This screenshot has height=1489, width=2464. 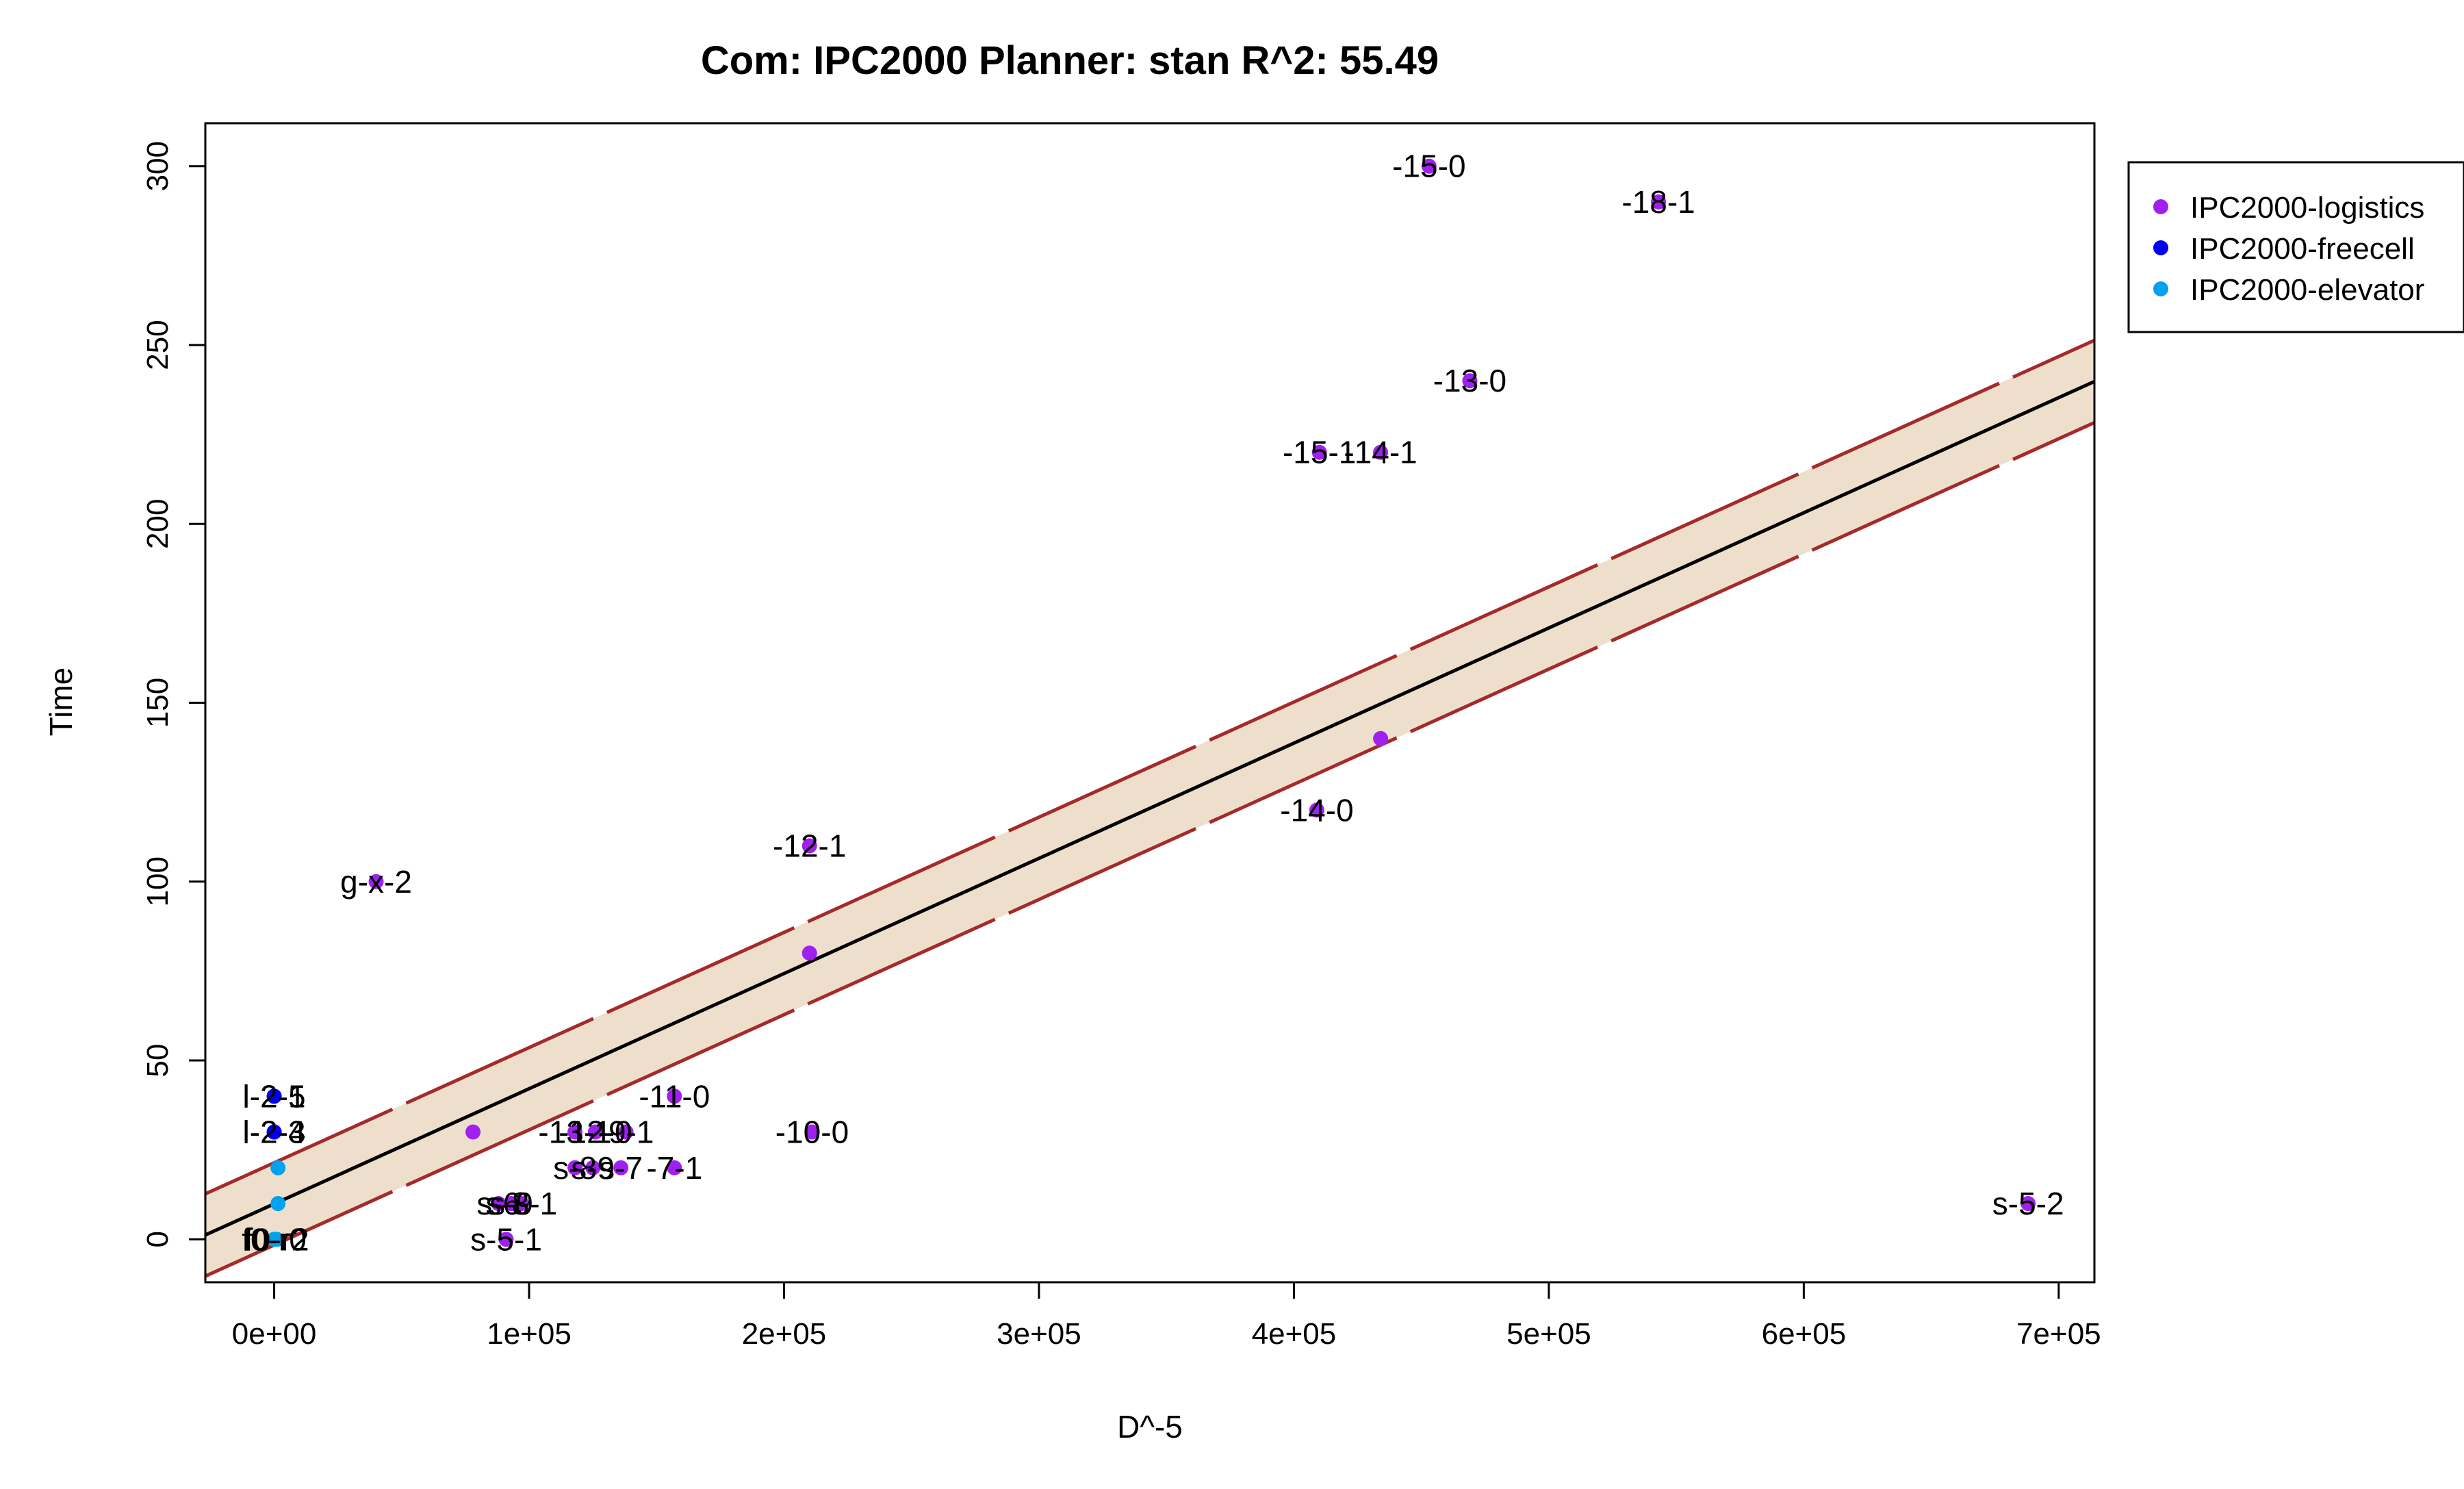 What do you see at coordinates (158, 166) in the screenshot?
I see `y-tick-label-6: 300` at bounding box center [158, 166].